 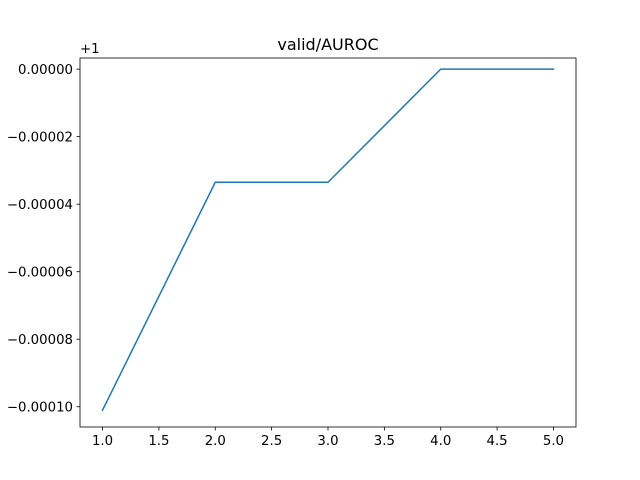 What do you see at coordinates (440, 441) in the screenshot?
I see `x-tick-label-6: 4.0` at bounding box center [440, 441].